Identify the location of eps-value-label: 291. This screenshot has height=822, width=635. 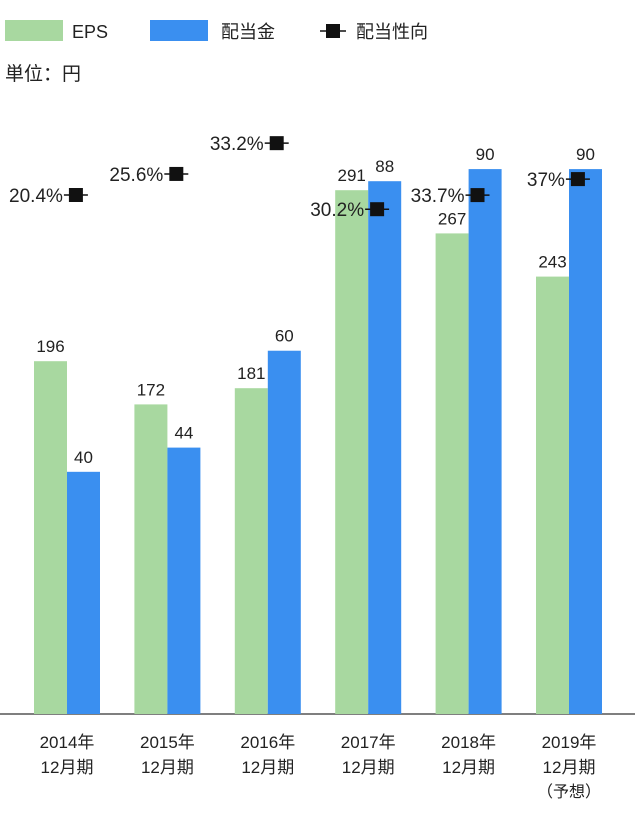
(352, 175).